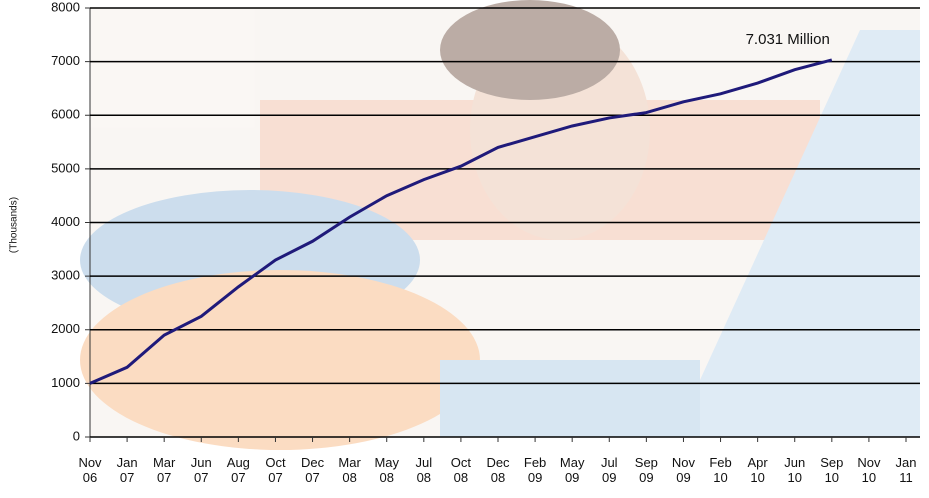  What do you see at coordinates (312, 470) in the screenshot?
I see `x-tick-label: Dec 07` at bounding box center [312, 470].